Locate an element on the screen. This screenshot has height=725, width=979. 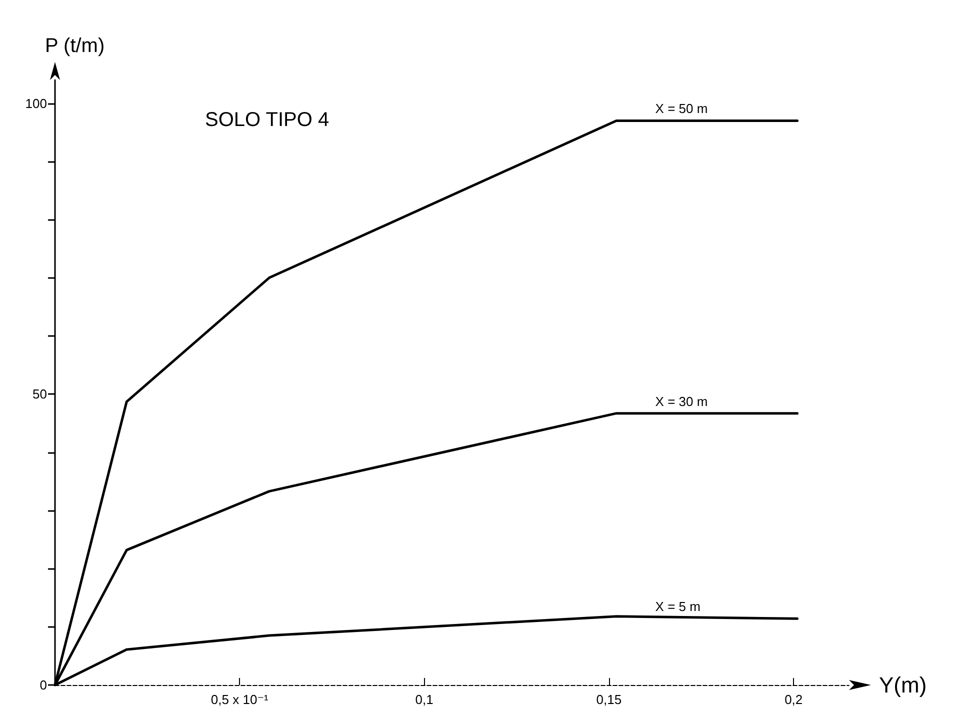
series-label: X = 5 m is located at coordinates (677, 606).